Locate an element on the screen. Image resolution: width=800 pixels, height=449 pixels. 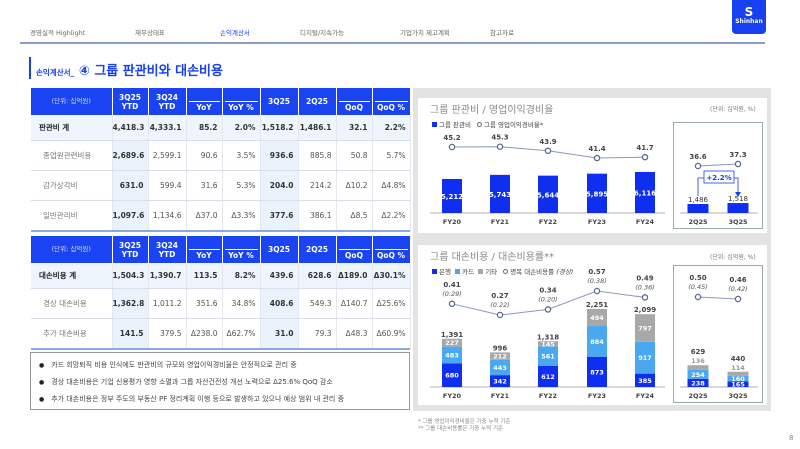
chart1-title: 그룹 판관비 / 영업이익경비율 is located at coordinates (492, 110).